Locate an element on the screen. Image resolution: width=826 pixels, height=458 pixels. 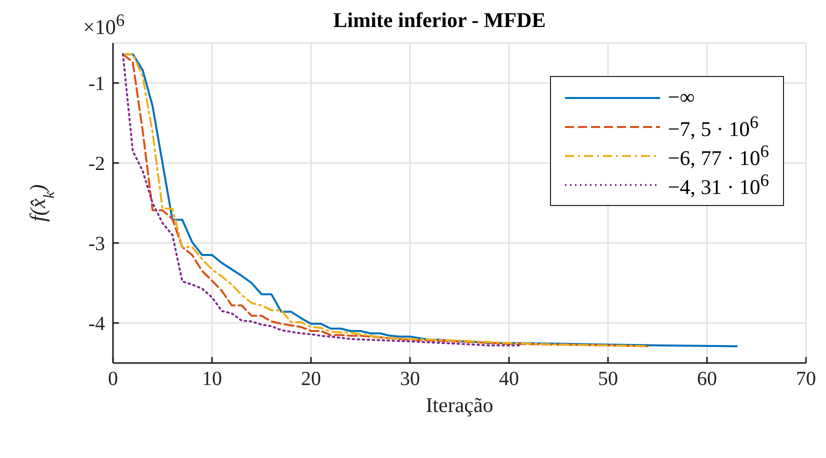
y-tick-label: -1 is located at coordinates (96, 84).